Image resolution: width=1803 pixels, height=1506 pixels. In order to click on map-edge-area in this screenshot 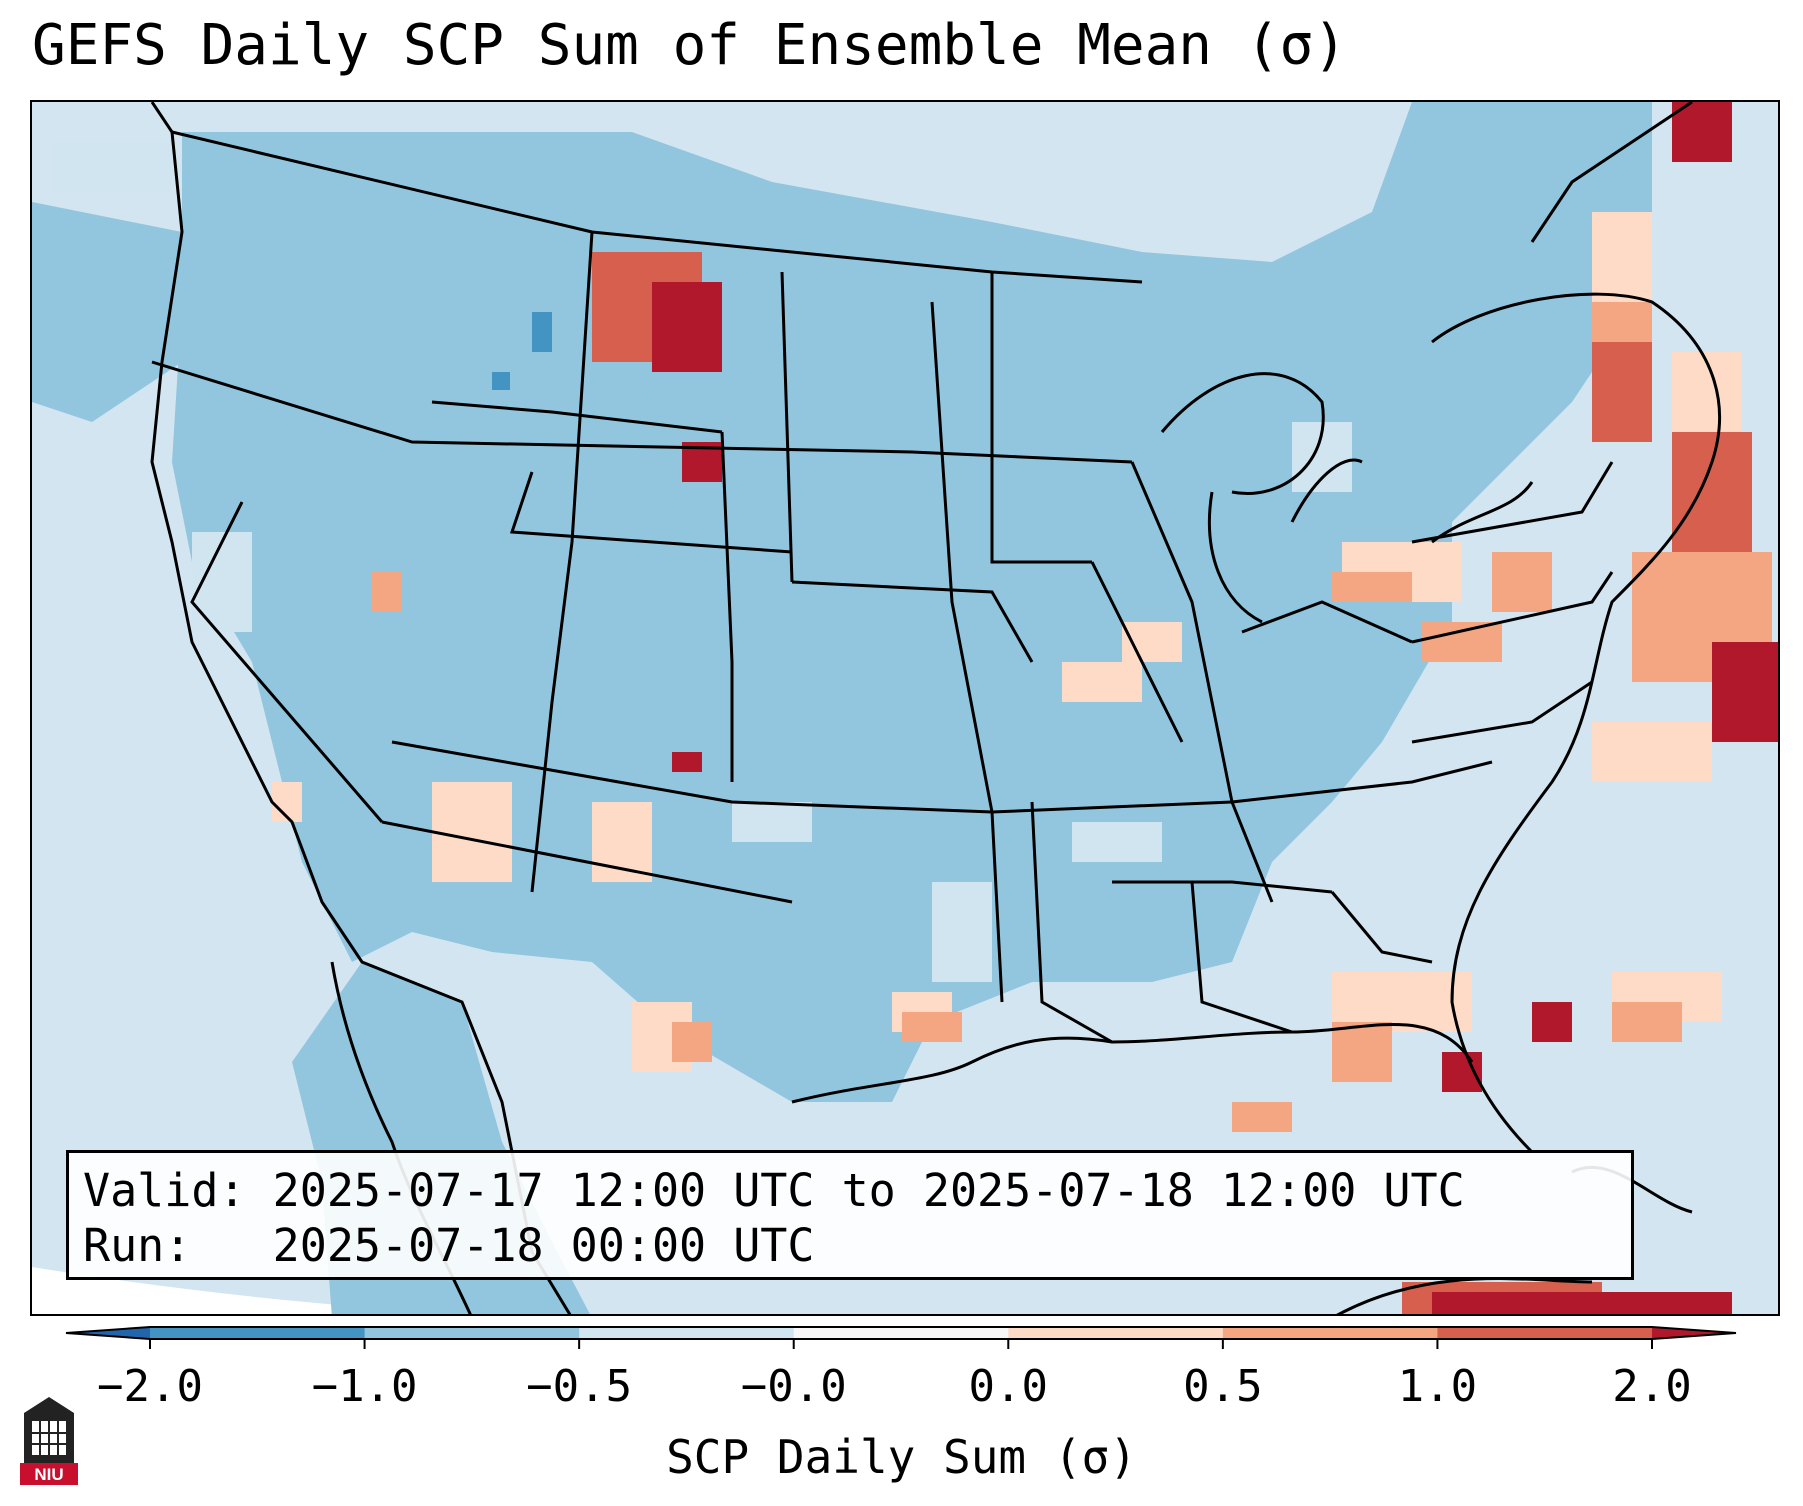, I will do `click(250, 1290)`.